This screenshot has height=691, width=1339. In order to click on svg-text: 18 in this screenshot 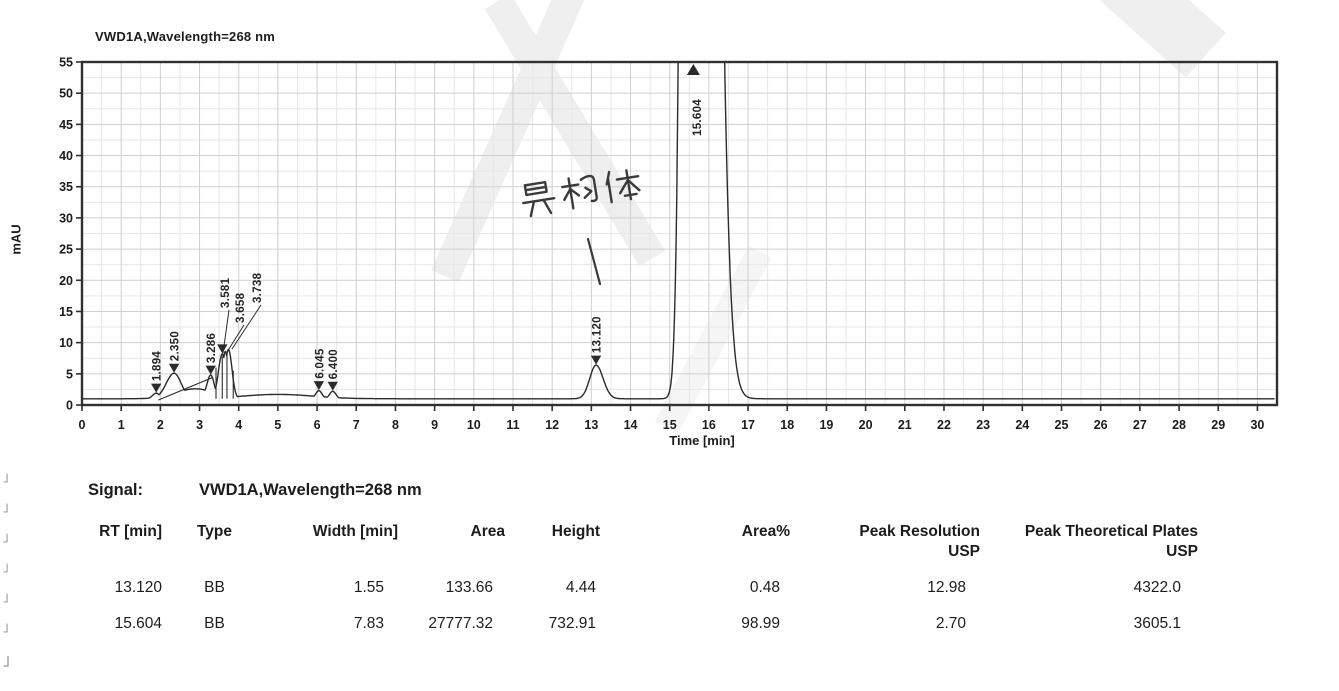, I will do `click(787, 425)`.